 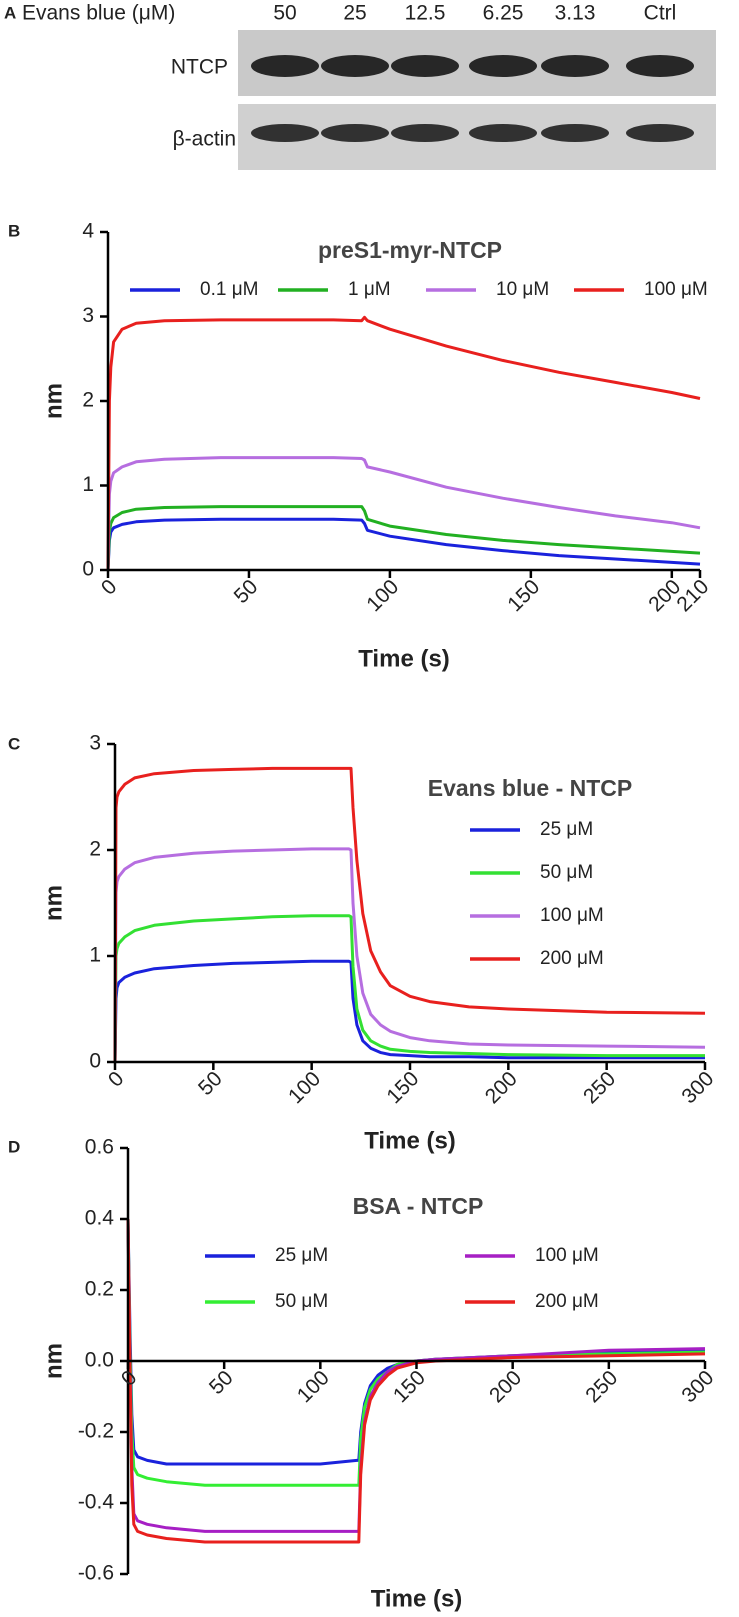 I want to click on blot-row-label: NTCP, so click(x=199, y=67).